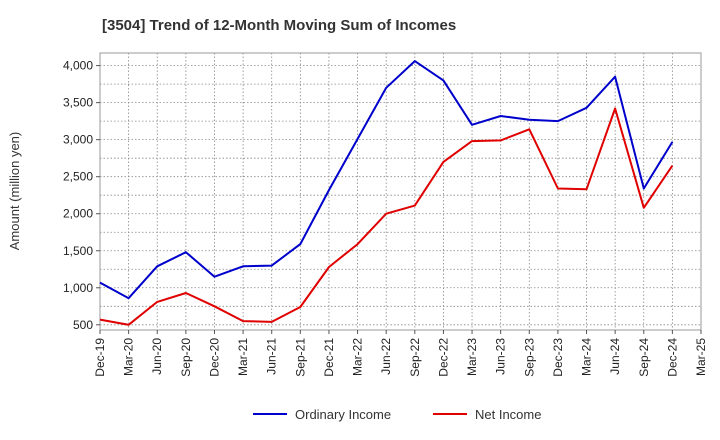 This screenshot has width=720, height=440. Describe the element at coordinates (443, 357) in the screenshot. I see `x-tick-label: Dec-22` at that location.